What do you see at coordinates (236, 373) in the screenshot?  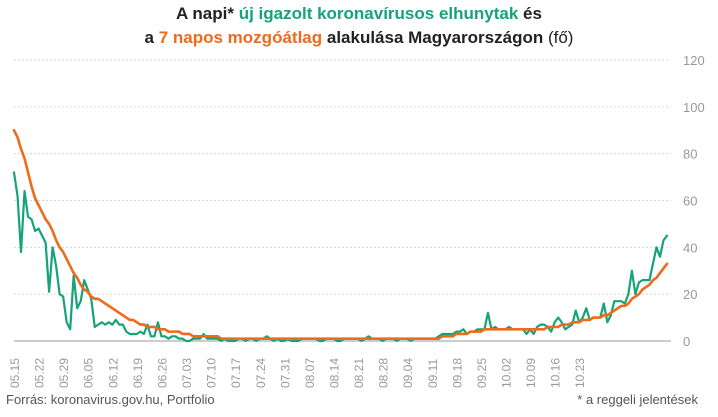 I see `x-tick-label: 07.17` at bounding box center [236, 373].